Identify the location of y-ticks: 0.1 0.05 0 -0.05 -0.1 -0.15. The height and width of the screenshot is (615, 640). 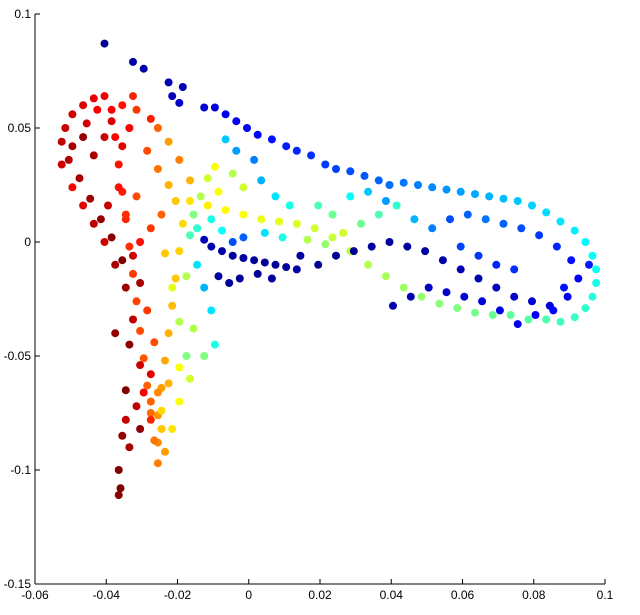
(22, 299).